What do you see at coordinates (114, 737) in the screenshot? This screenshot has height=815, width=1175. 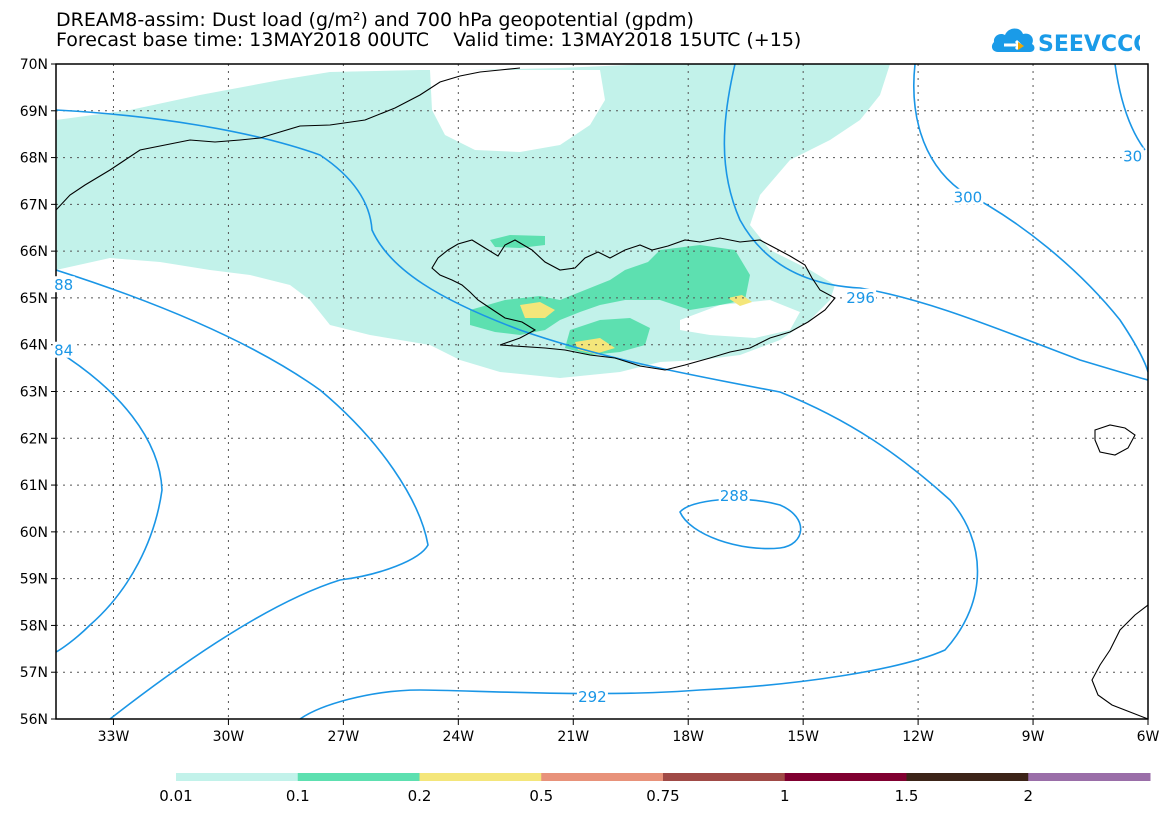 I see `lon-tick-label: 33W` at bounding box center [114, 737].